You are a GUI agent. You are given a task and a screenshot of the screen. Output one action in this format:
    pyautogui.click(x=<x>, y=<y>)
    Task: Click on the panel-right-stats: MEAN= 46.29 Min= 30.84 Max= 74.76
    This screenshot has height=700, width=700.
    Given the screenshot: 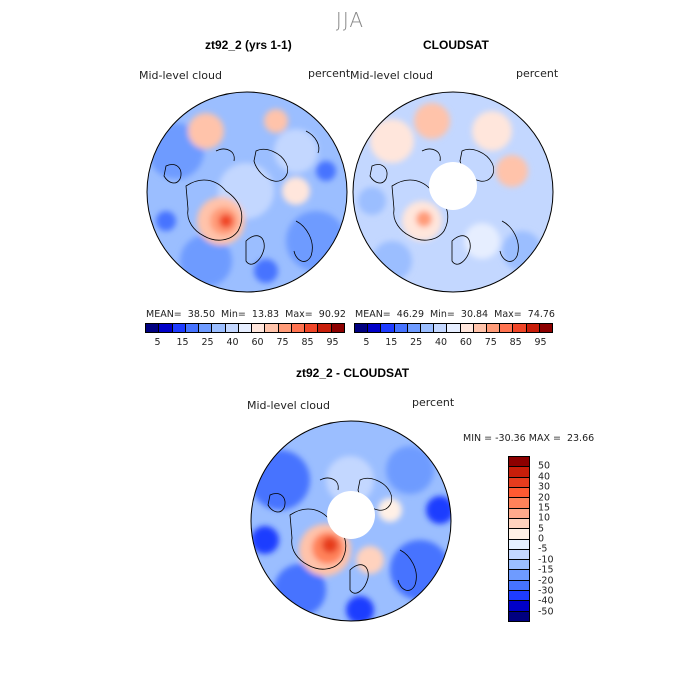 What is the action you would take?
    pyautogui.click(x=455, y=314)
    